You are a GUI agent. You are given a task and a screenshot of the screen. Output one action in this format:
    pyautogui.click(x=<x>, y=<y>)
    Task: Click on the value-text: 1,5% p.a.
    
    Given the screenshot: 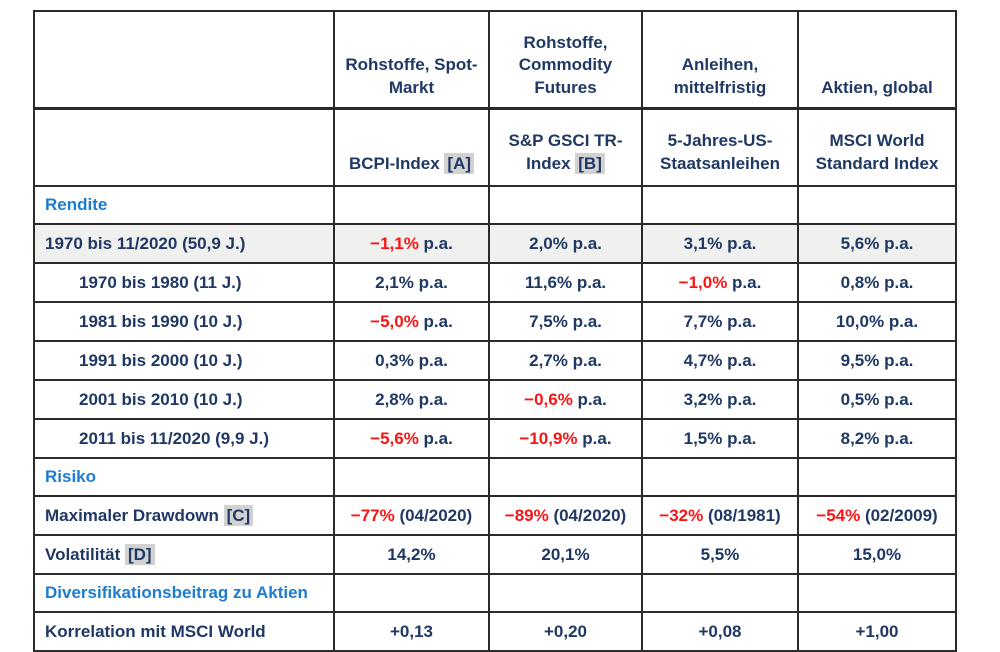 What is the action you would take?
    pyautogui.click(x=720, y=438)
    